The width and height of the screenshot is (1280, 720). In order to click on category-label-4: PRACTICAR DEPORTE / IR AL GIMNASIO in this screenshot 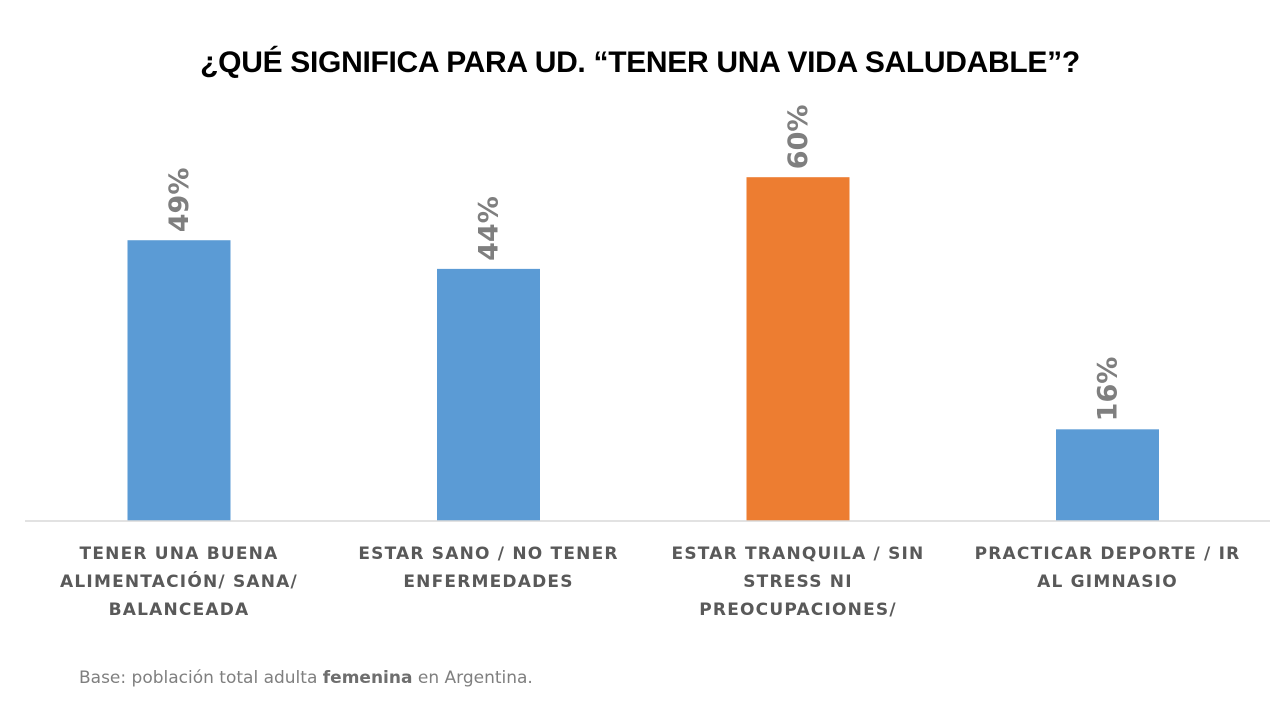, I will do `click(1108, 568)`.